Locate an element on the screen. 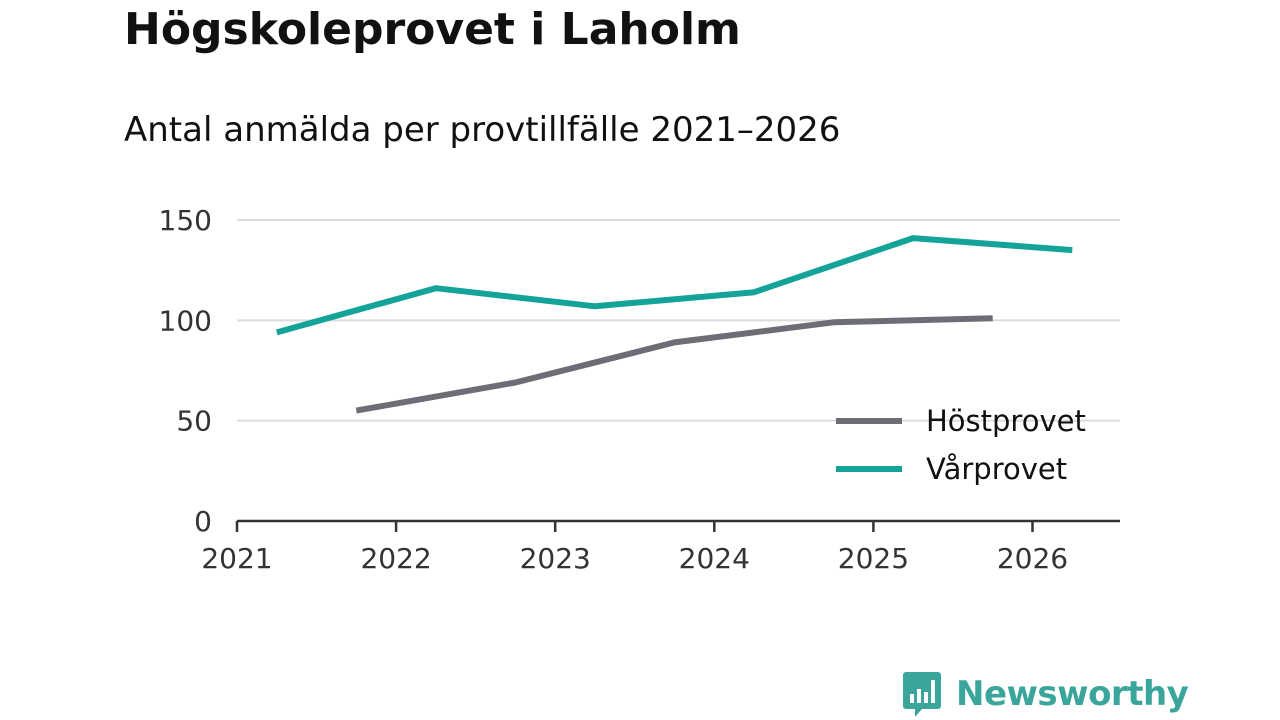 Image resolution: width=1280 pixels, height=720 pixels. y-tick-label: 50 is located at coordinates (194, 421).